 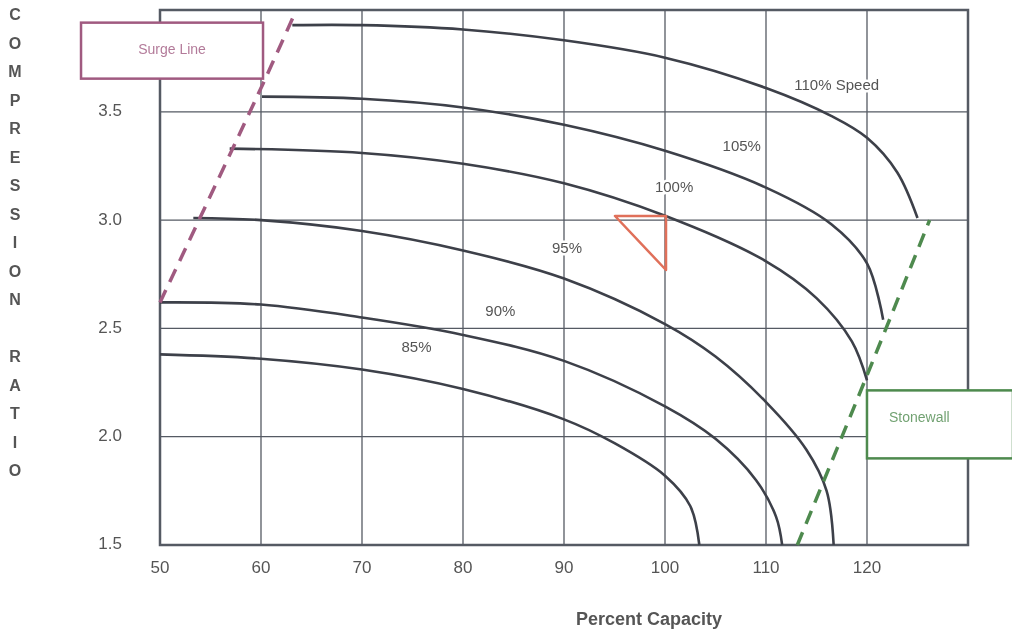 What do you see at coordinates (416, 347) in the screenshot?
I see `annotation: 85%` at bounding box center [416, 347].